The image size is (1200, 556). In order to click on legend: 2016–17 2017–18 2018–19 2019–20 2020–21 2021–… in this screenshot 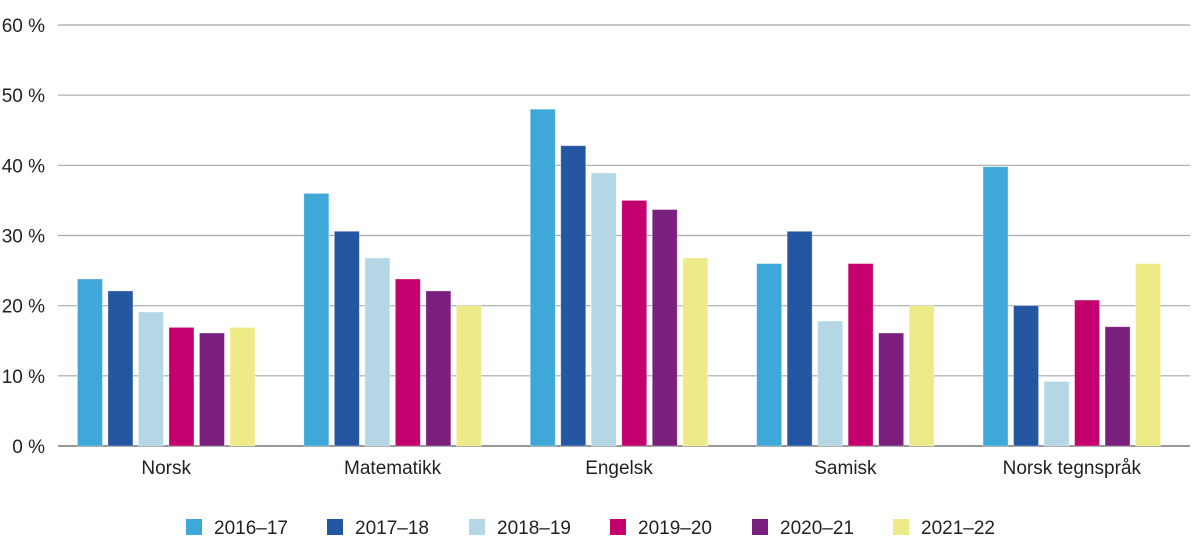, I will do `click(590, 528)`.